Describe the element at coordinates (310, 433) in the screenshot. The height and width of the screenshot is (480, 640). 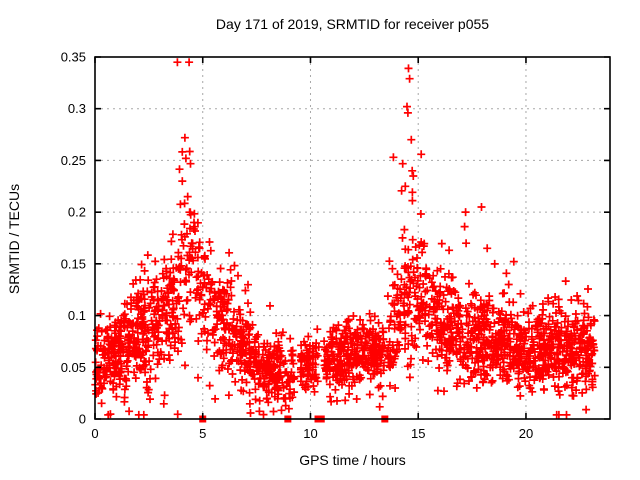
I see `x-tick-label: 10` at that location.